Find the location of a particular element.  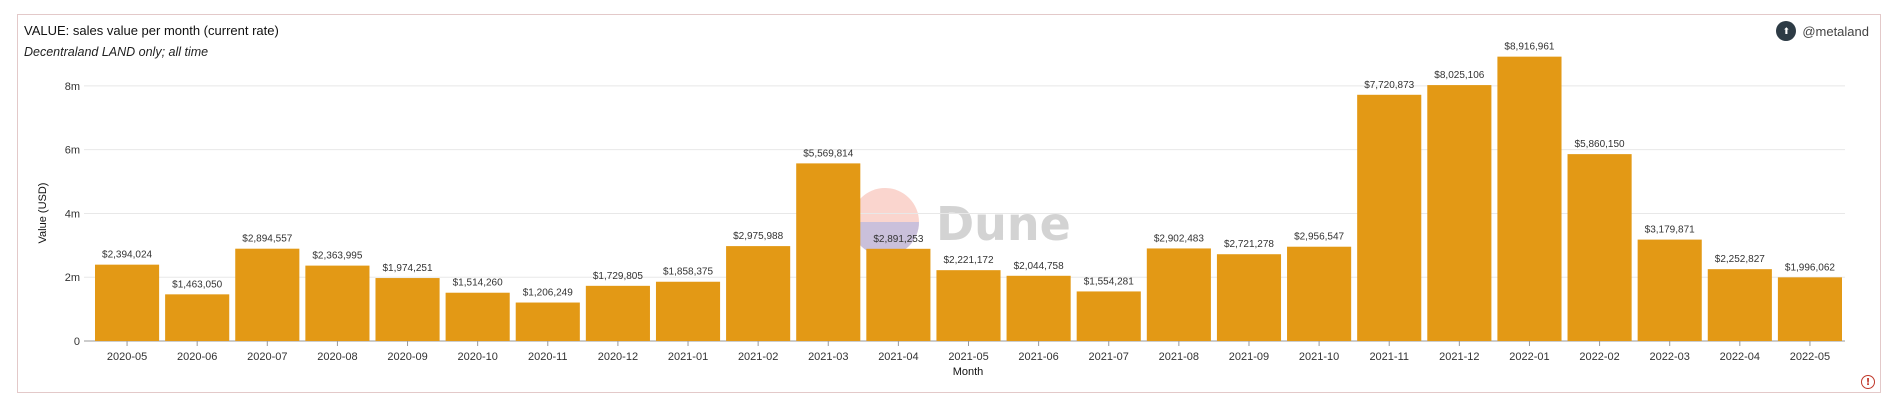

x-tick-label: 2021-08 is located at coordinates (1179, 357).